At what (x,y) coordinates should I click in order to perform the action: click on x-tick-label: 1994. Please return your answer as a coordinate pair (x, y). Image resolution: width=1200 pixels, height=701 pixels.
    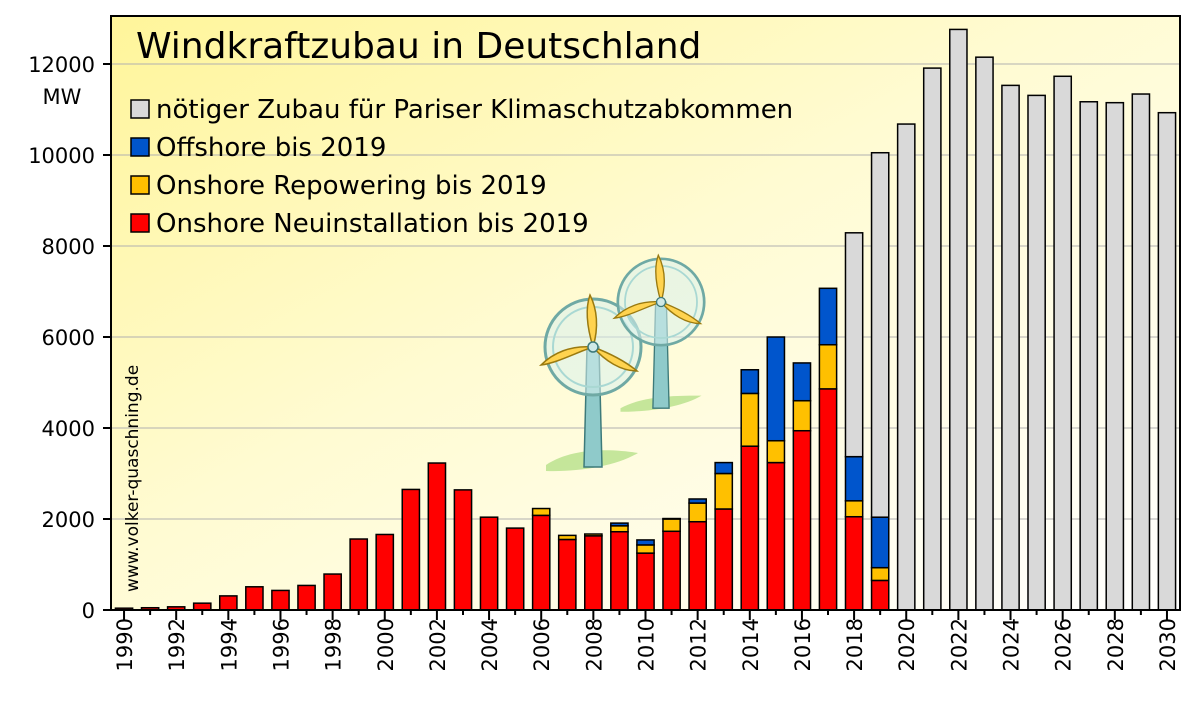
    Looking at the image, I should click on (229, 644).